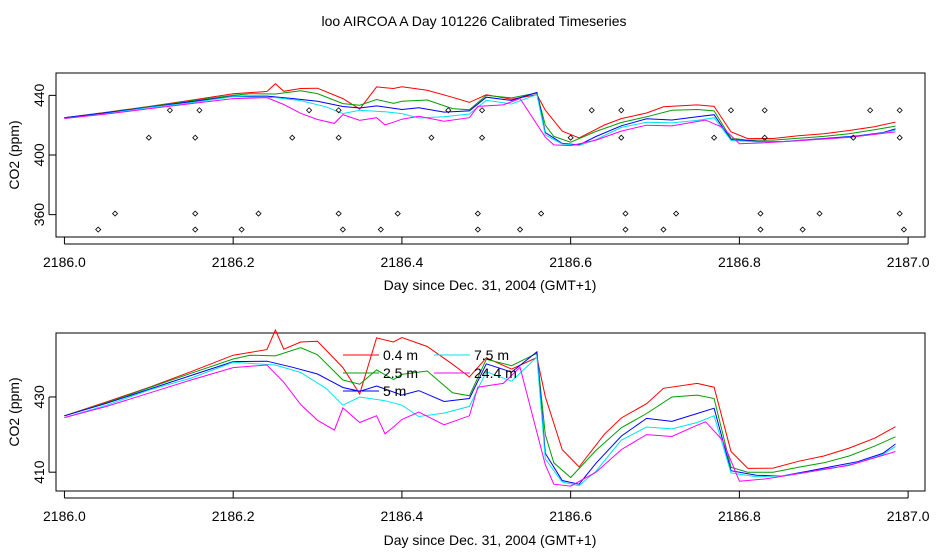  Describe the element at coordinates (486, 253) in the screenshot. I see `top-x-axis: 2186.0 2186.2 2186.4 2186.6 2186.8 2187.0` at that location.